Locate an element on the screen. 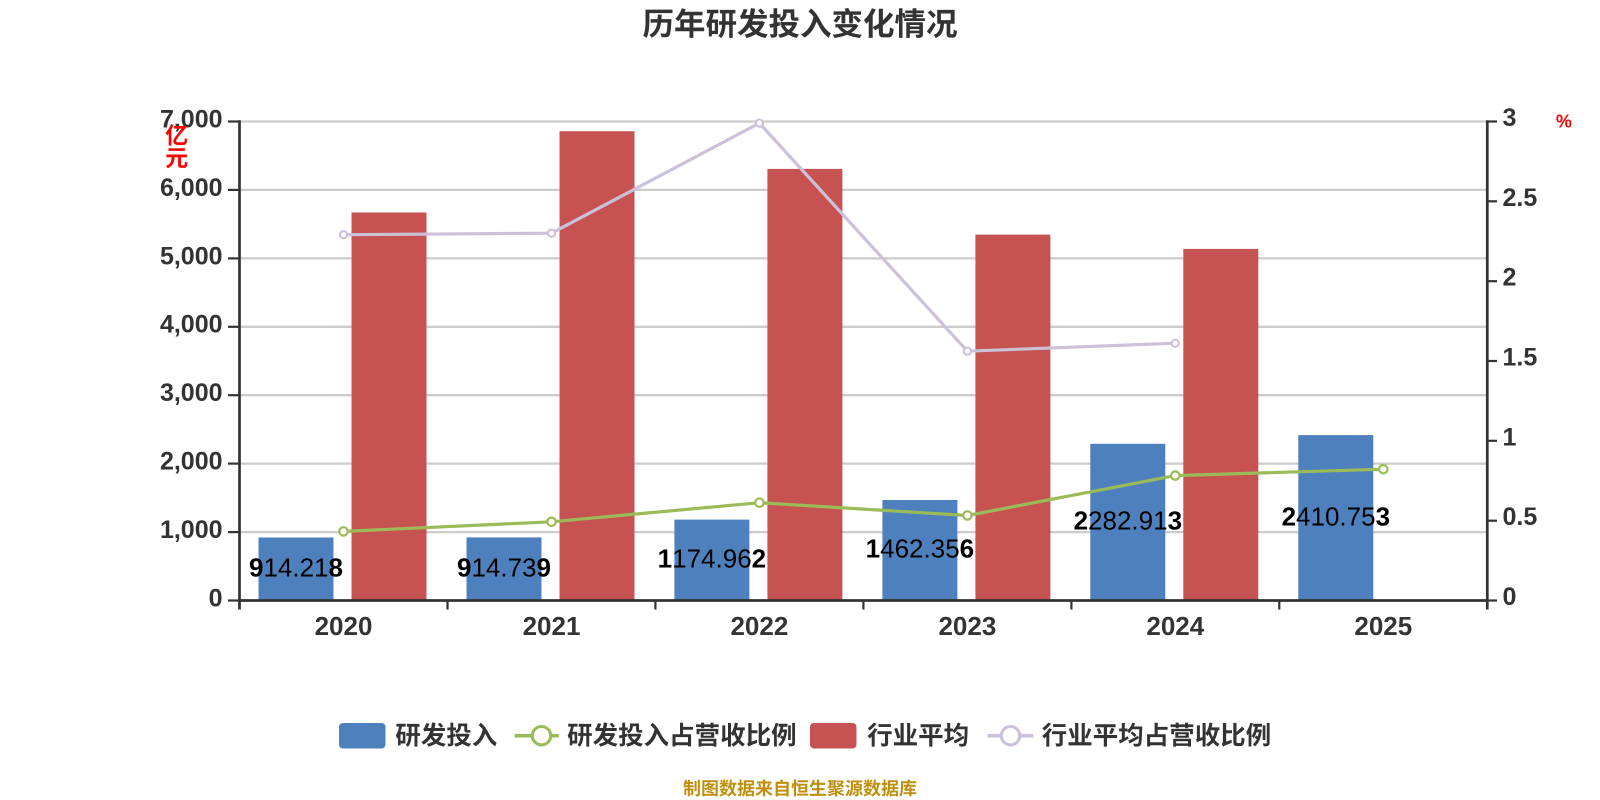 This screenshot has width=1600, height=800. svg-text: 2020 is located at coordinates (344, 626).